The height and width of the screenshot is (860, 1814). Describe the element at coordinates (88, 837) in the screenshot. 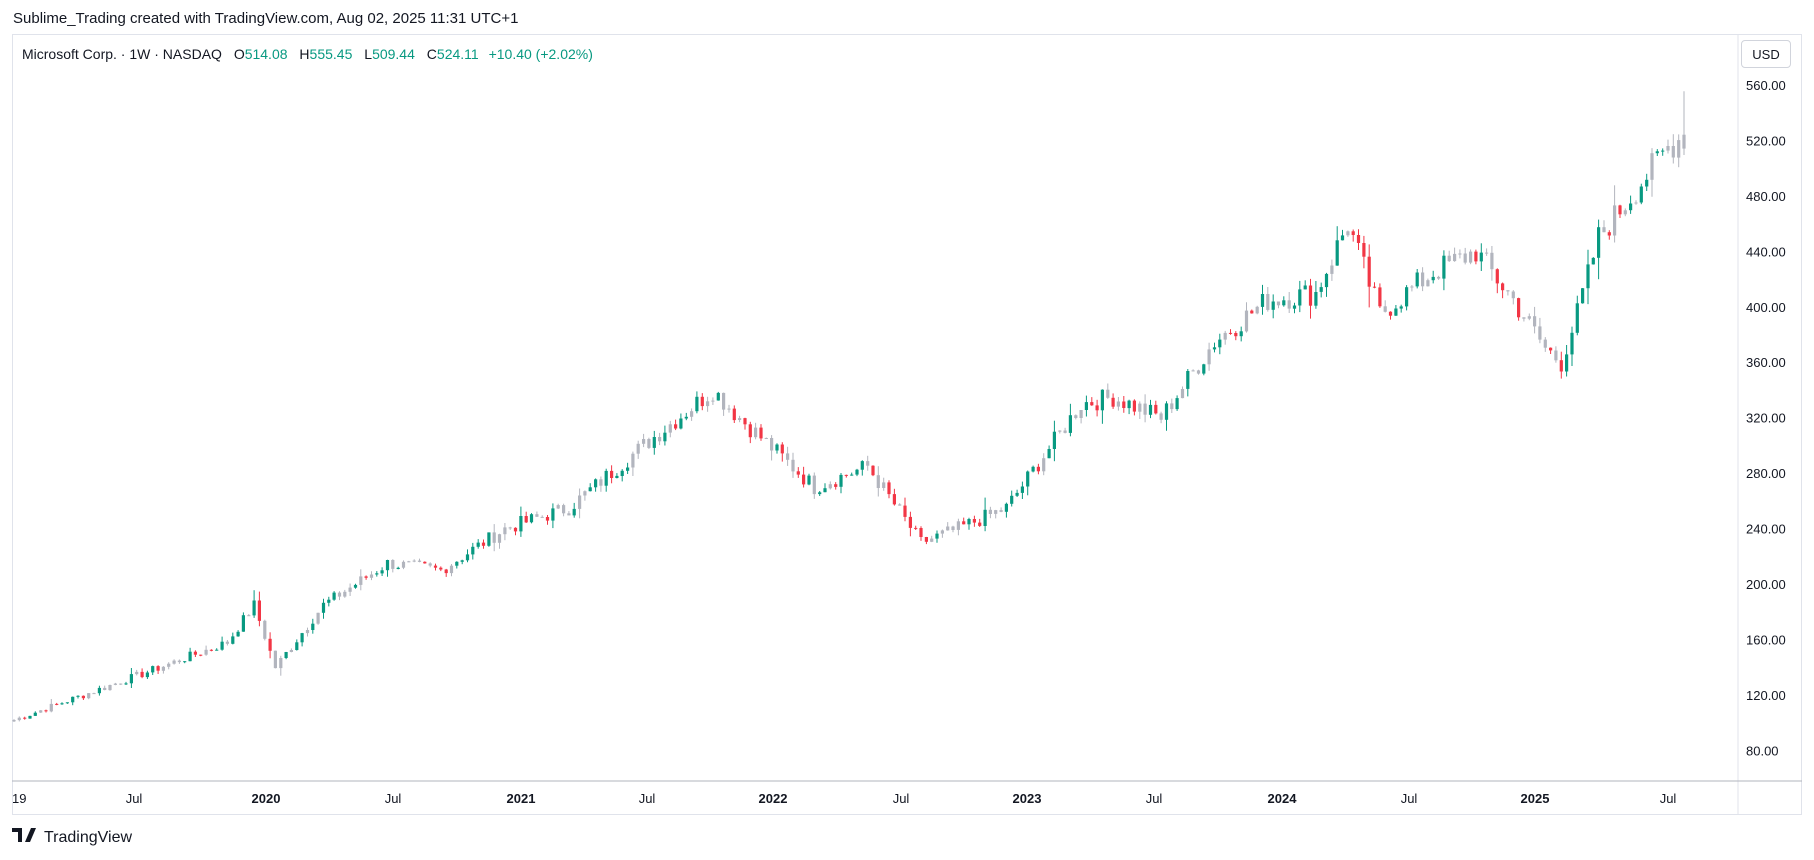

I see `footer-brand: TradingView` at that location.